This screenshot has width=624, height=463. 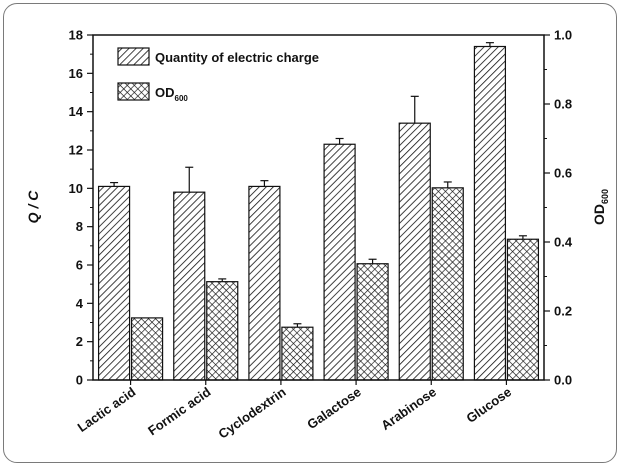 I want to click on y-axis-right-title-text: OD, so click(x=599, y=214).